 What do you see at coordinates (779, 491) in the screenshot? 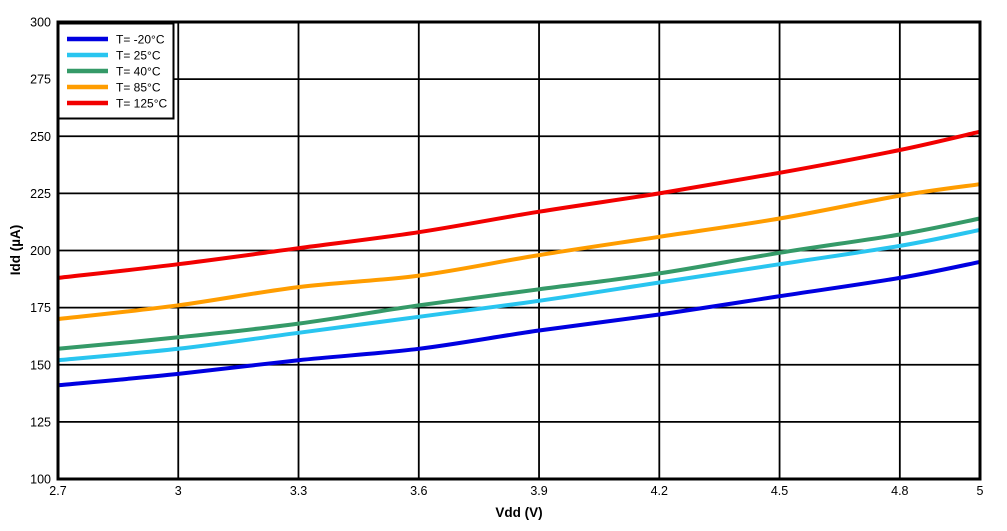
I see `x-tick-label: 4.5` at bounding box center [779, 491].